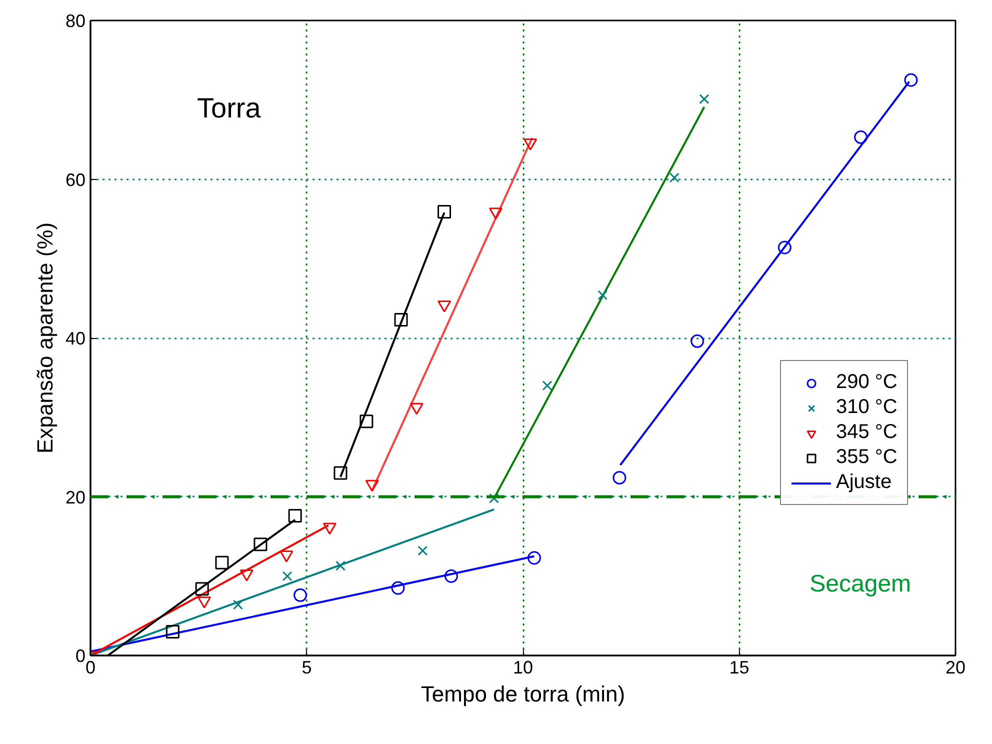  Describe the element at coordinates (75, 338) in the screenshot. I see `y-tick-label: 40` at that location.